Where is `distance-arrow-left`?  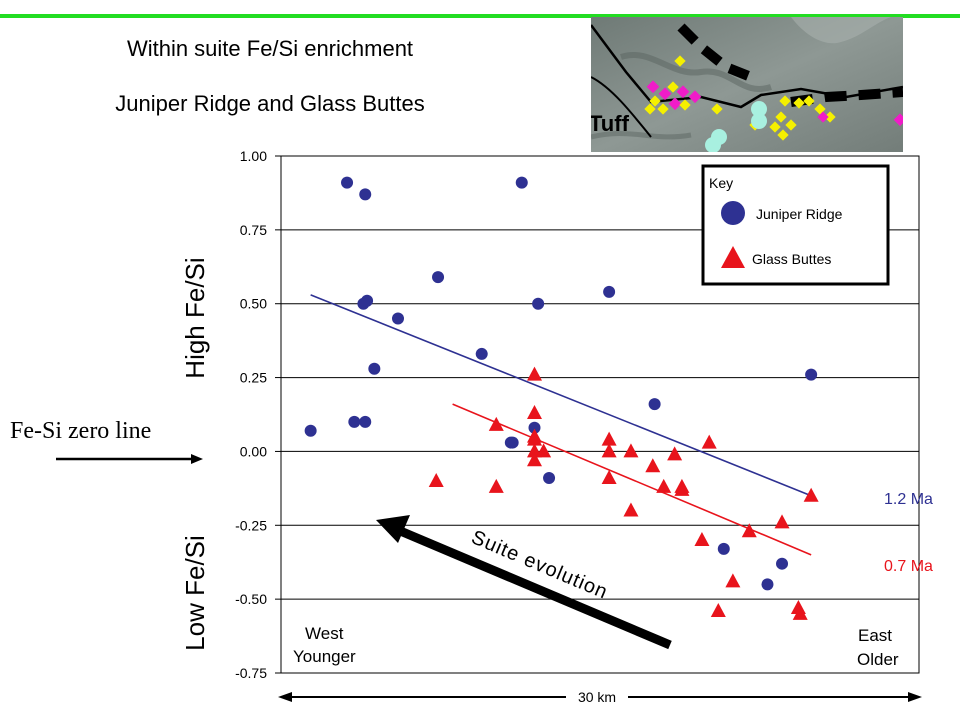 distance-arrow-left is located at coordinates (285, 697).